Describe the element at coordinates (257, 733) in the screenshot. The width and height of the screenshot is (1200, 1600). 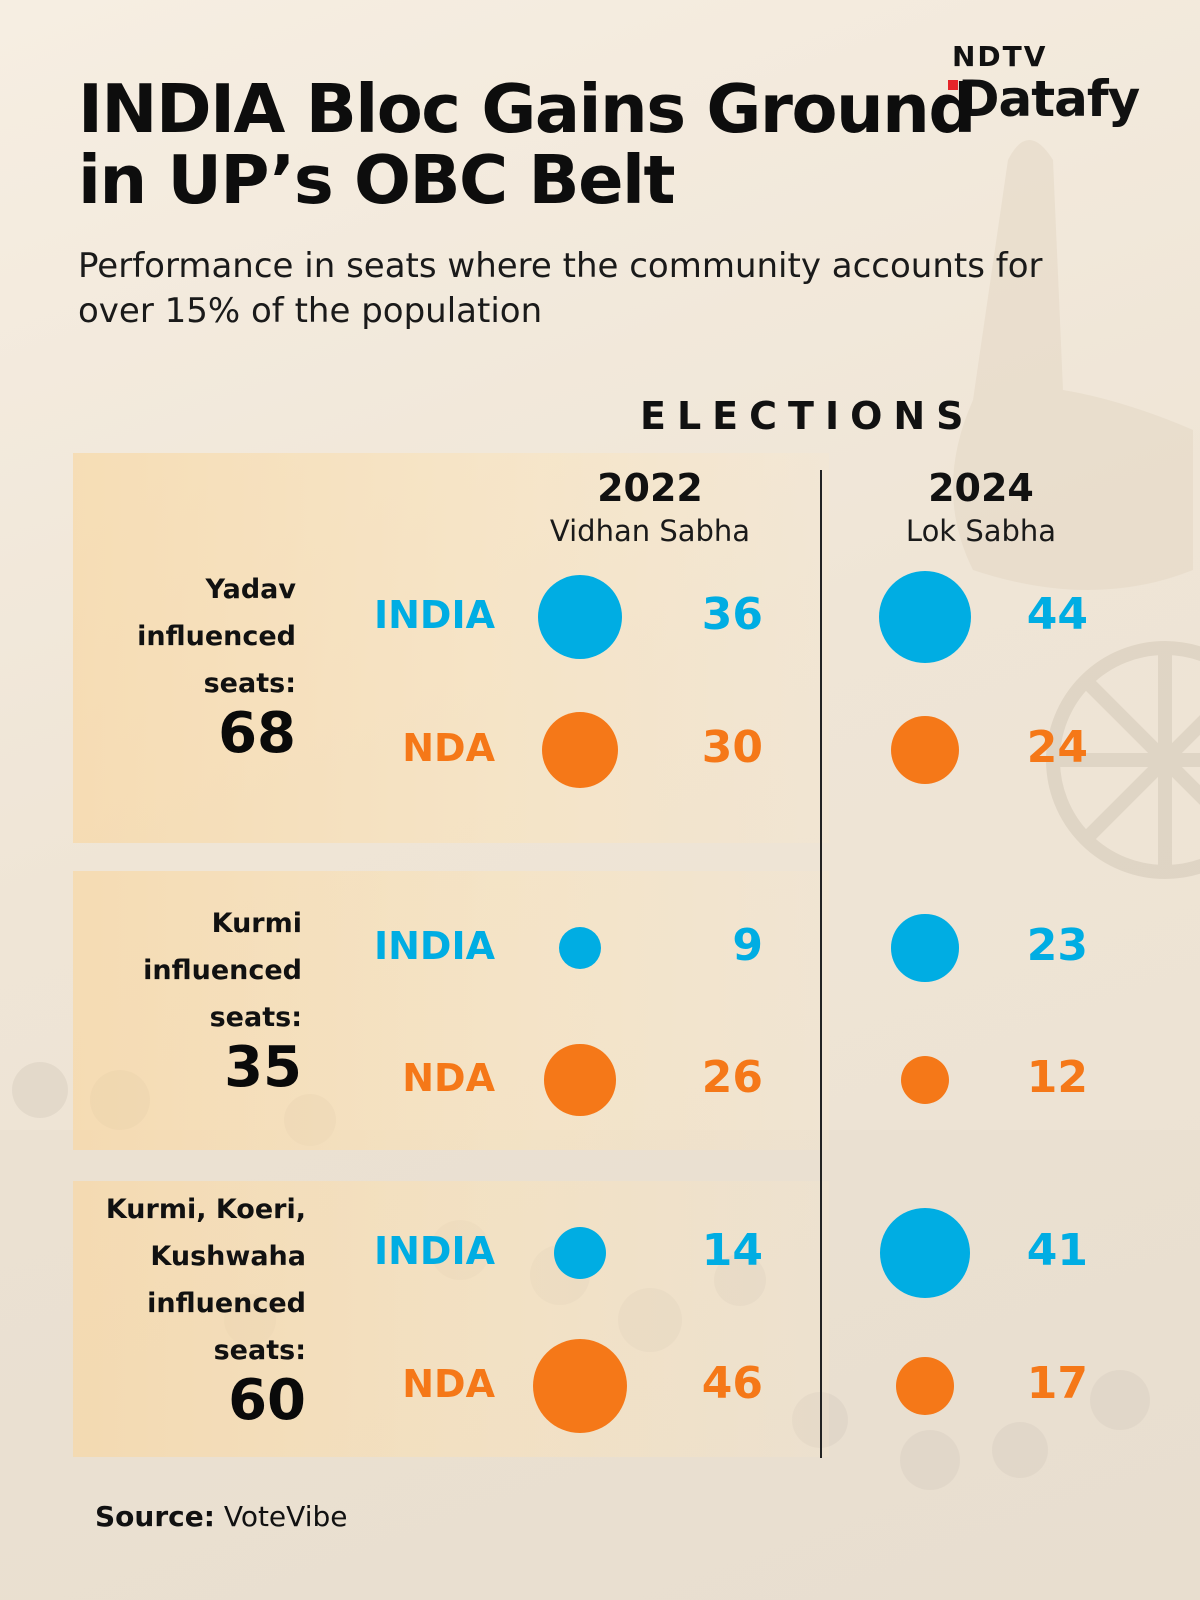
I see `group-total: 68` at that location.